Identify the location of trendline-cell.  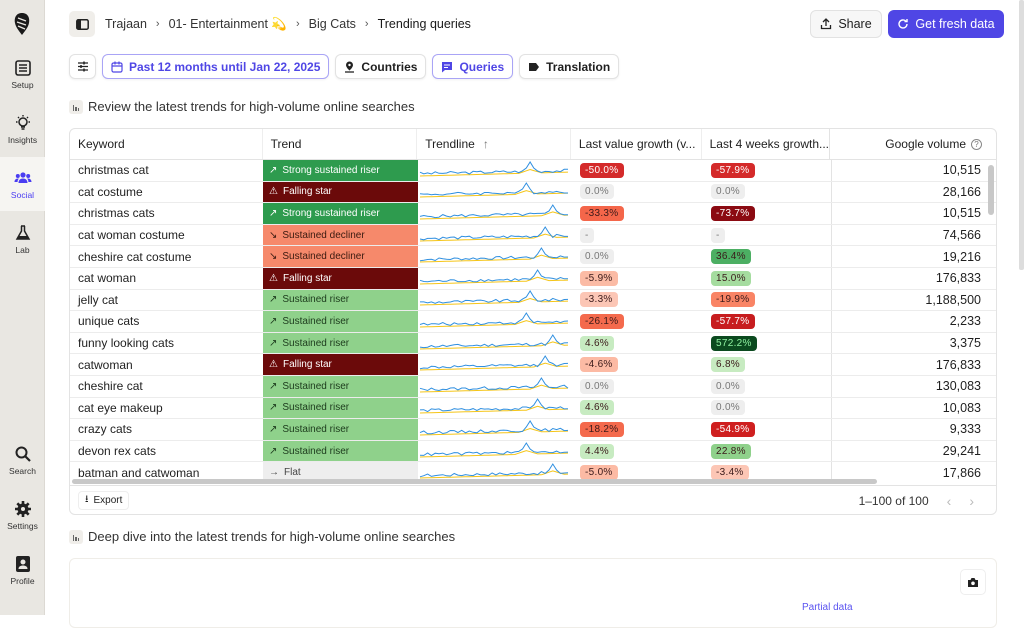
(495, 300).